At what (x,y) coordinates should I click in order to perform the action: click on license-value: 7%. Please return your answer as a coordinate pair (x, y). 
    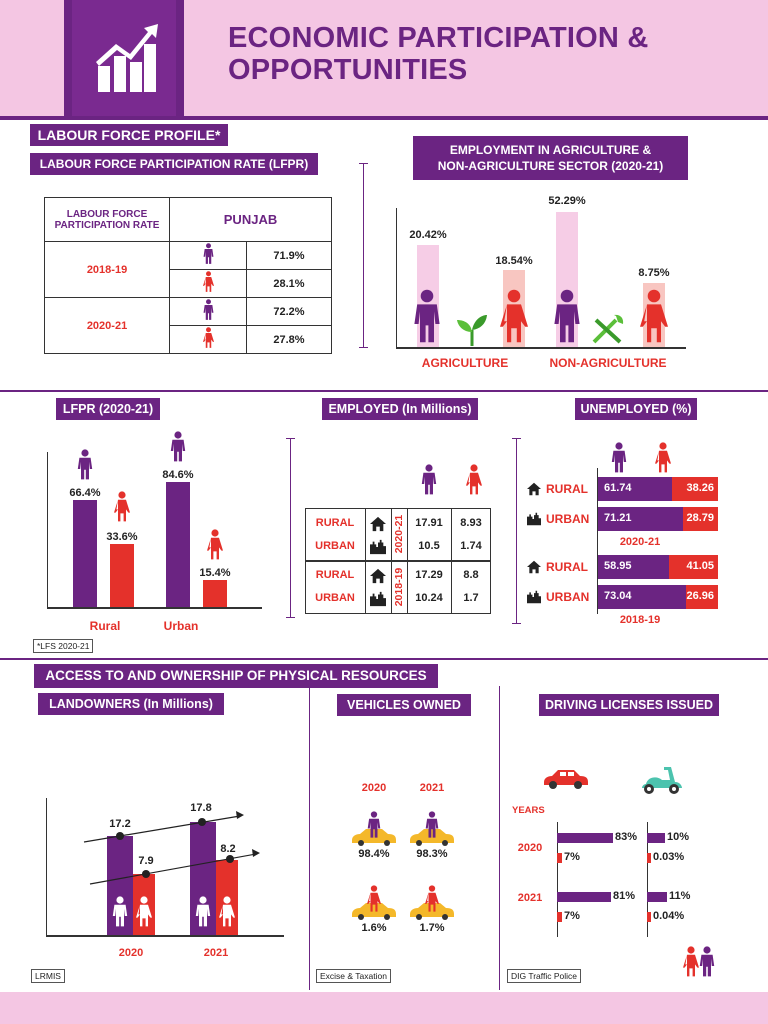
    Looking at the image, I should click on (572, 857).